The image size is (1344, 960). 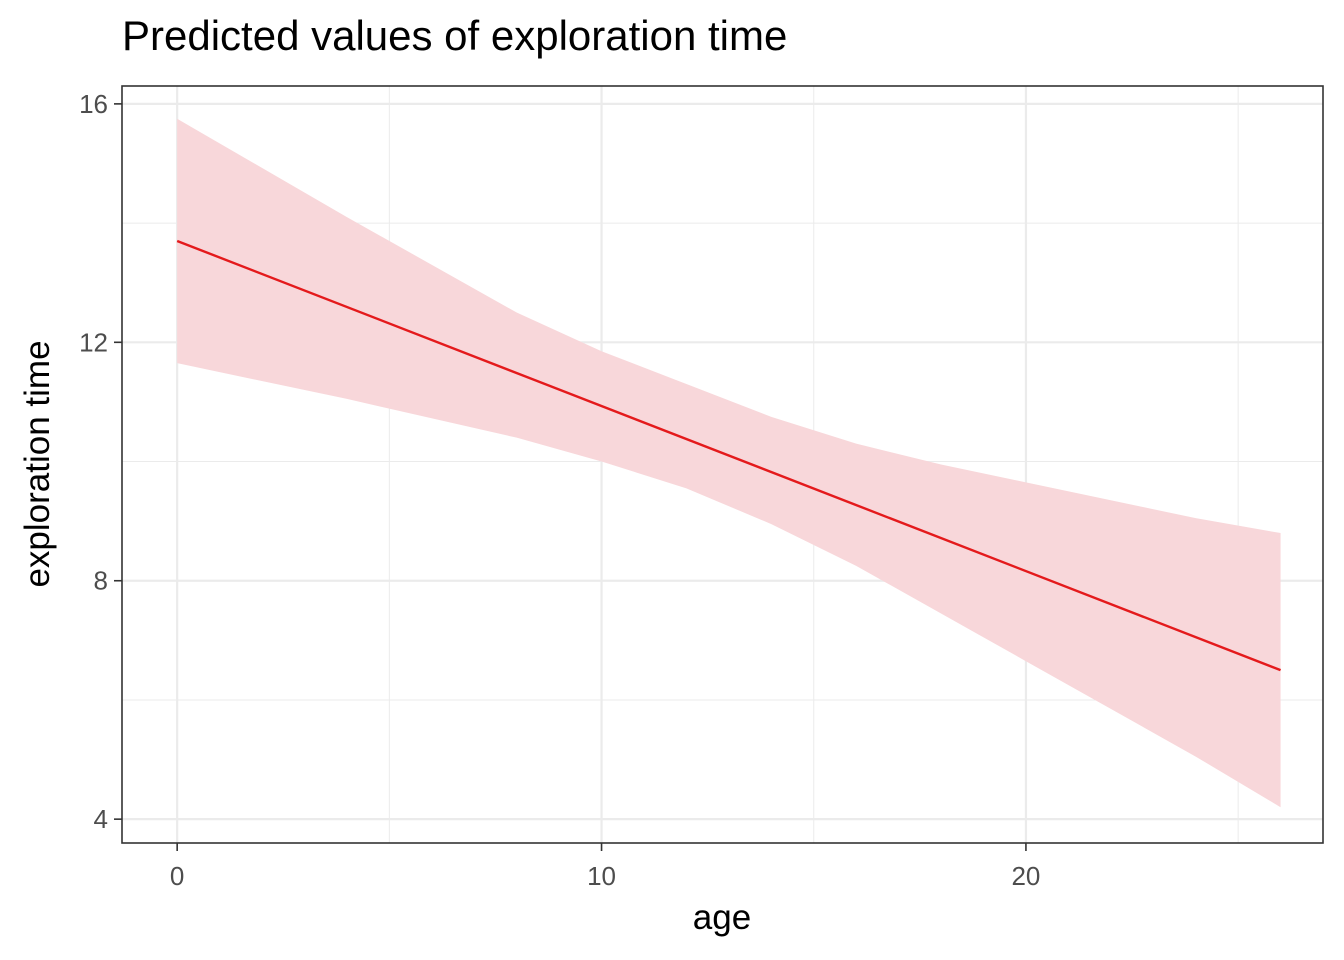 I want to click on x-tick-label: 10, so click(x=601, y=876).